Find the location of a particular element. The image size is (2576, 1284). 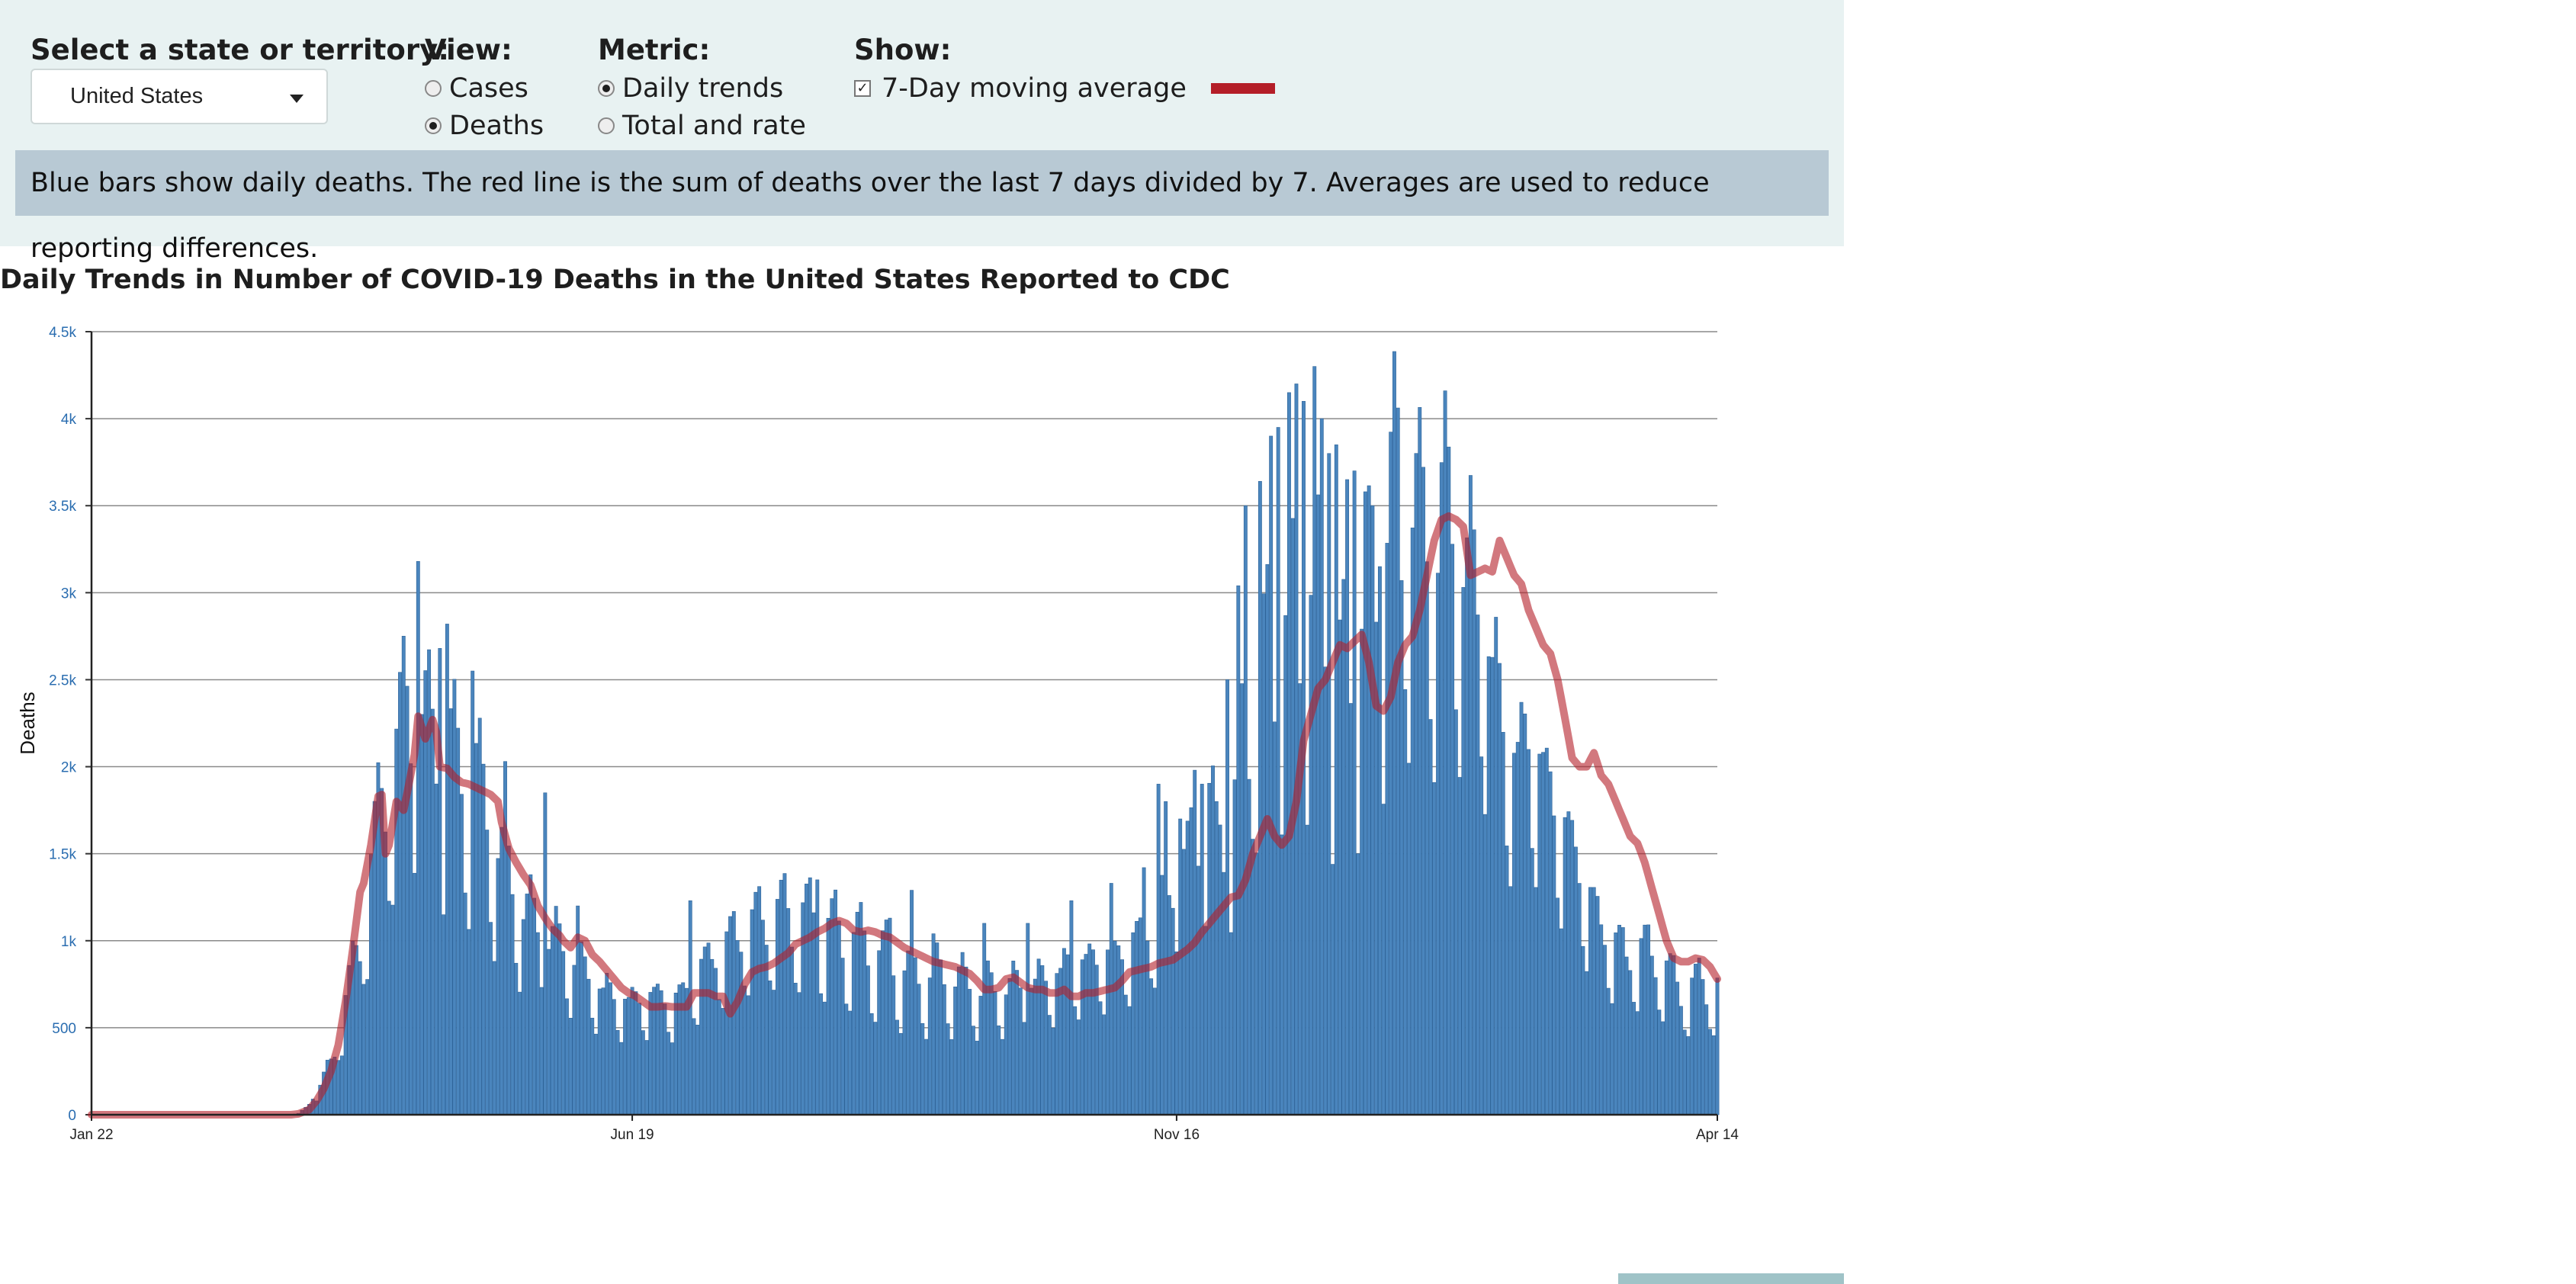

show-moving-average-option: ✓ 7-Day moving average is located at coordinates (1064, 88).